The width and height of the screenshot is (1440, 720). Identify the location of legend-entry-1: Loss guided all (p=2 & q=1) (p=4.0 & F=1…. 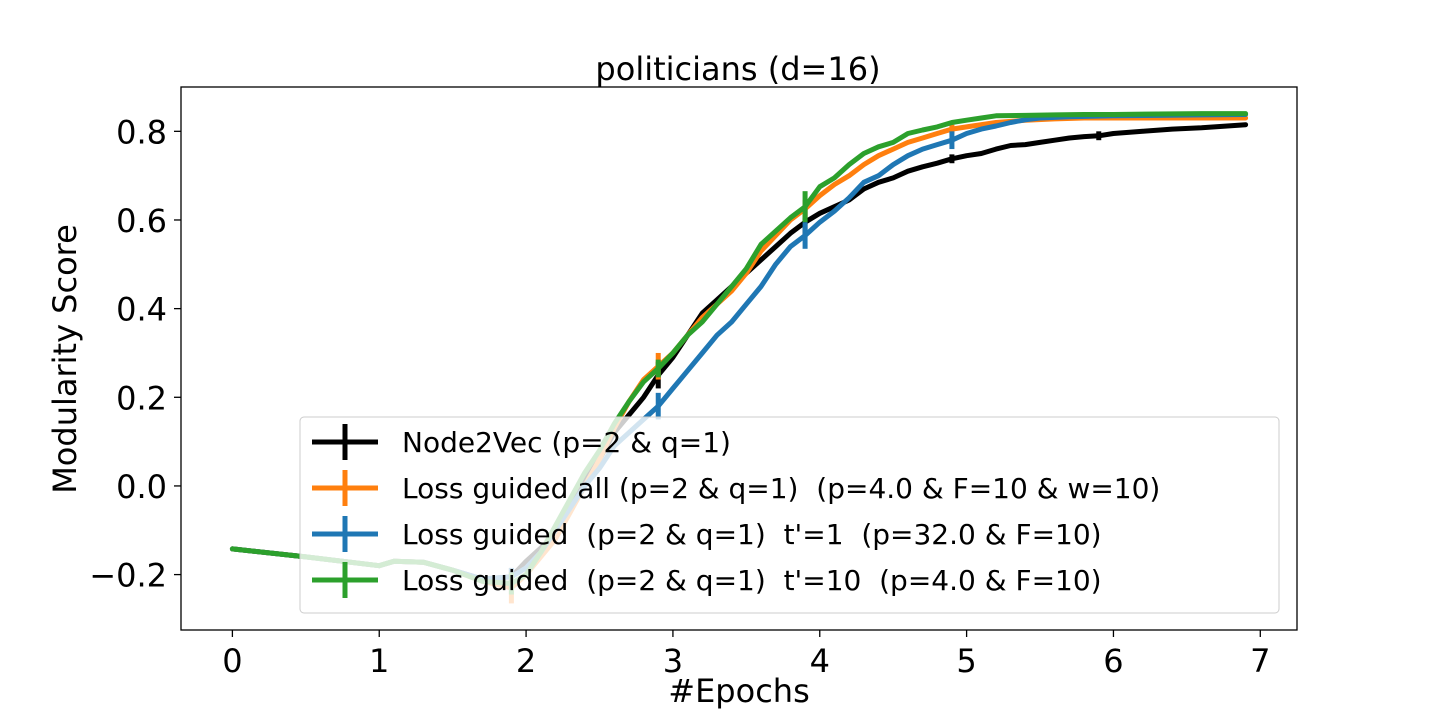
(736, 488).